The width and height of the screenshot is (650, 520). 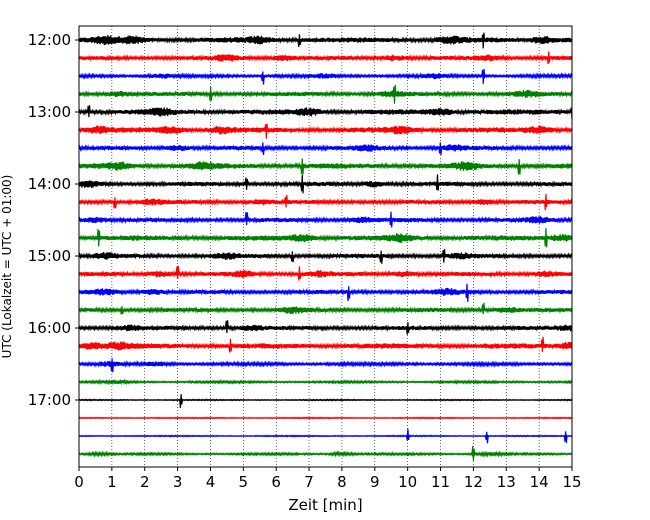 I want to click on x-tick-label: 5, so click(x=244, y=482).